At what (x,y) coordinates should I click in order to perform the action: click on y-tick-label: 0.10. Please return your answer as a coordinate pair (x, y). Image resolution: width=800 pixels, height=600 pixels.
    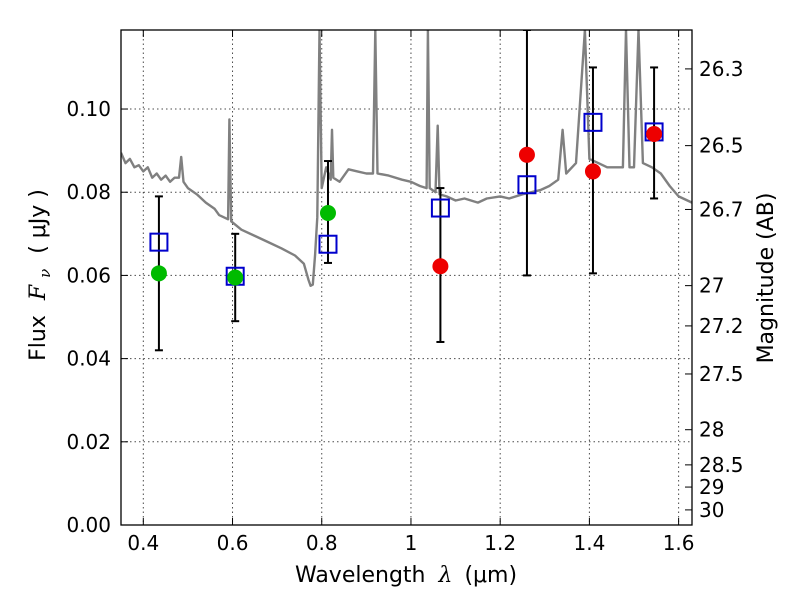
    Looking at the image, I should click on (88, 109).